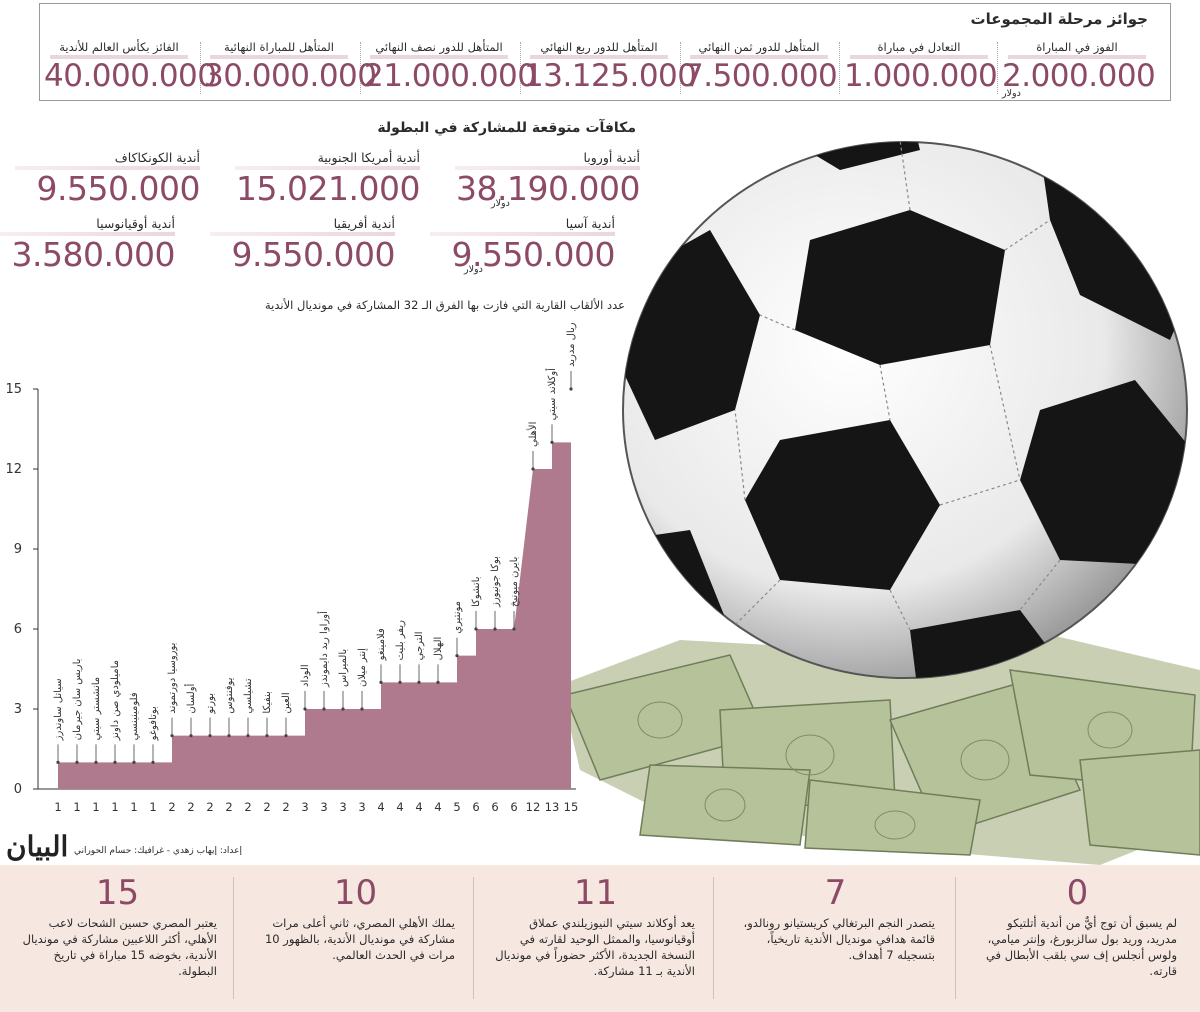 This screenshot has width=1200, height=1012. What do you see at coordinates (548, 188) in the screenshot?
I see `region-amount: 38.190.000` at bounding box center [548, 188].